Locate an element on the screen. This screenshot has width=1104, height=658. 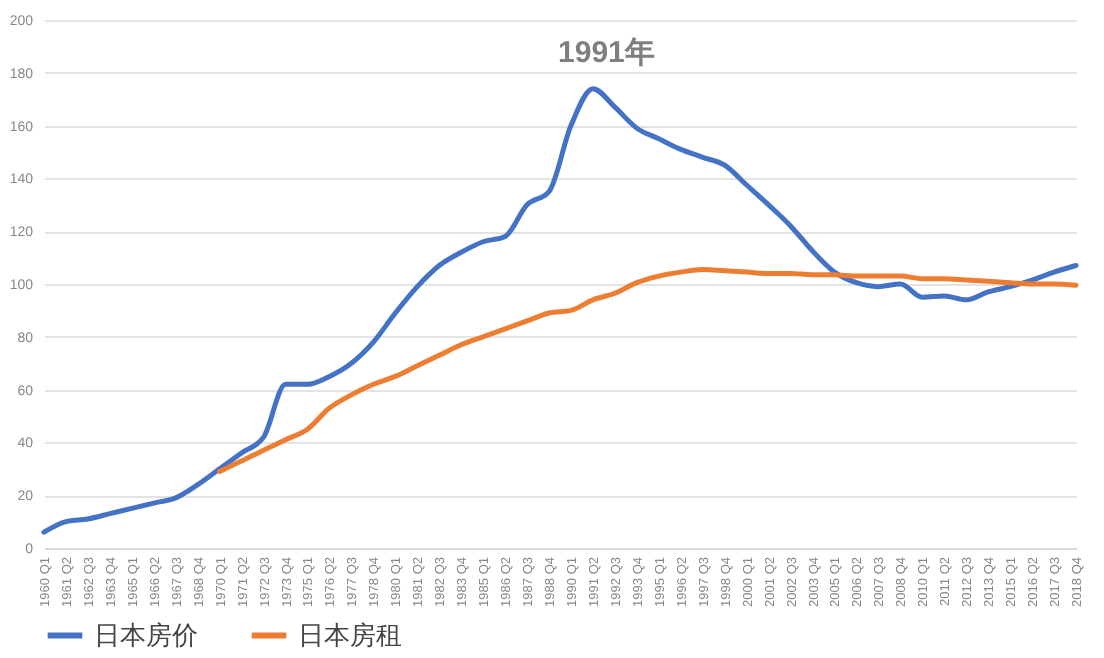
legend-label: 日本房租 is located at coordinates (350, 634).